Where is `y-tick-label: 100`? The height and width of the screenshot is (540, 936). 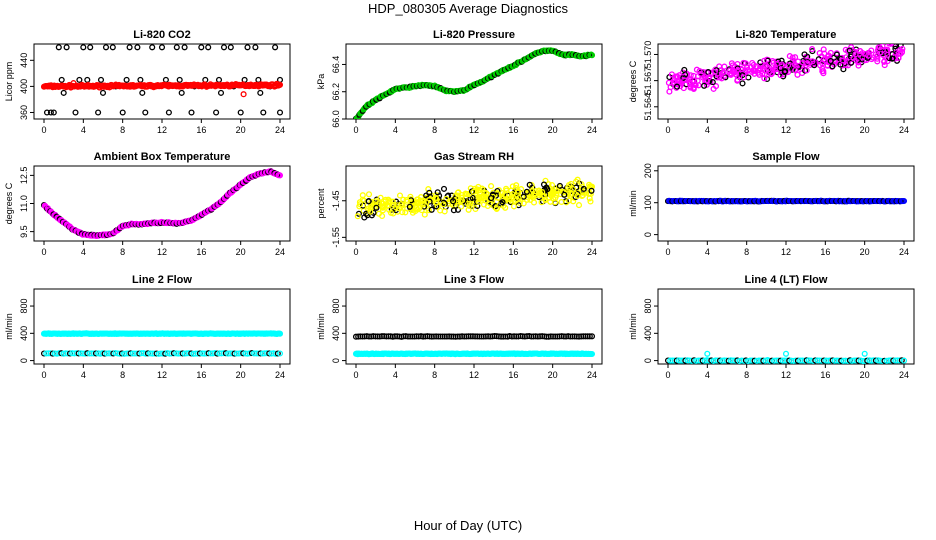 y-tick-label: 100 is located at coordinates (648, 202).